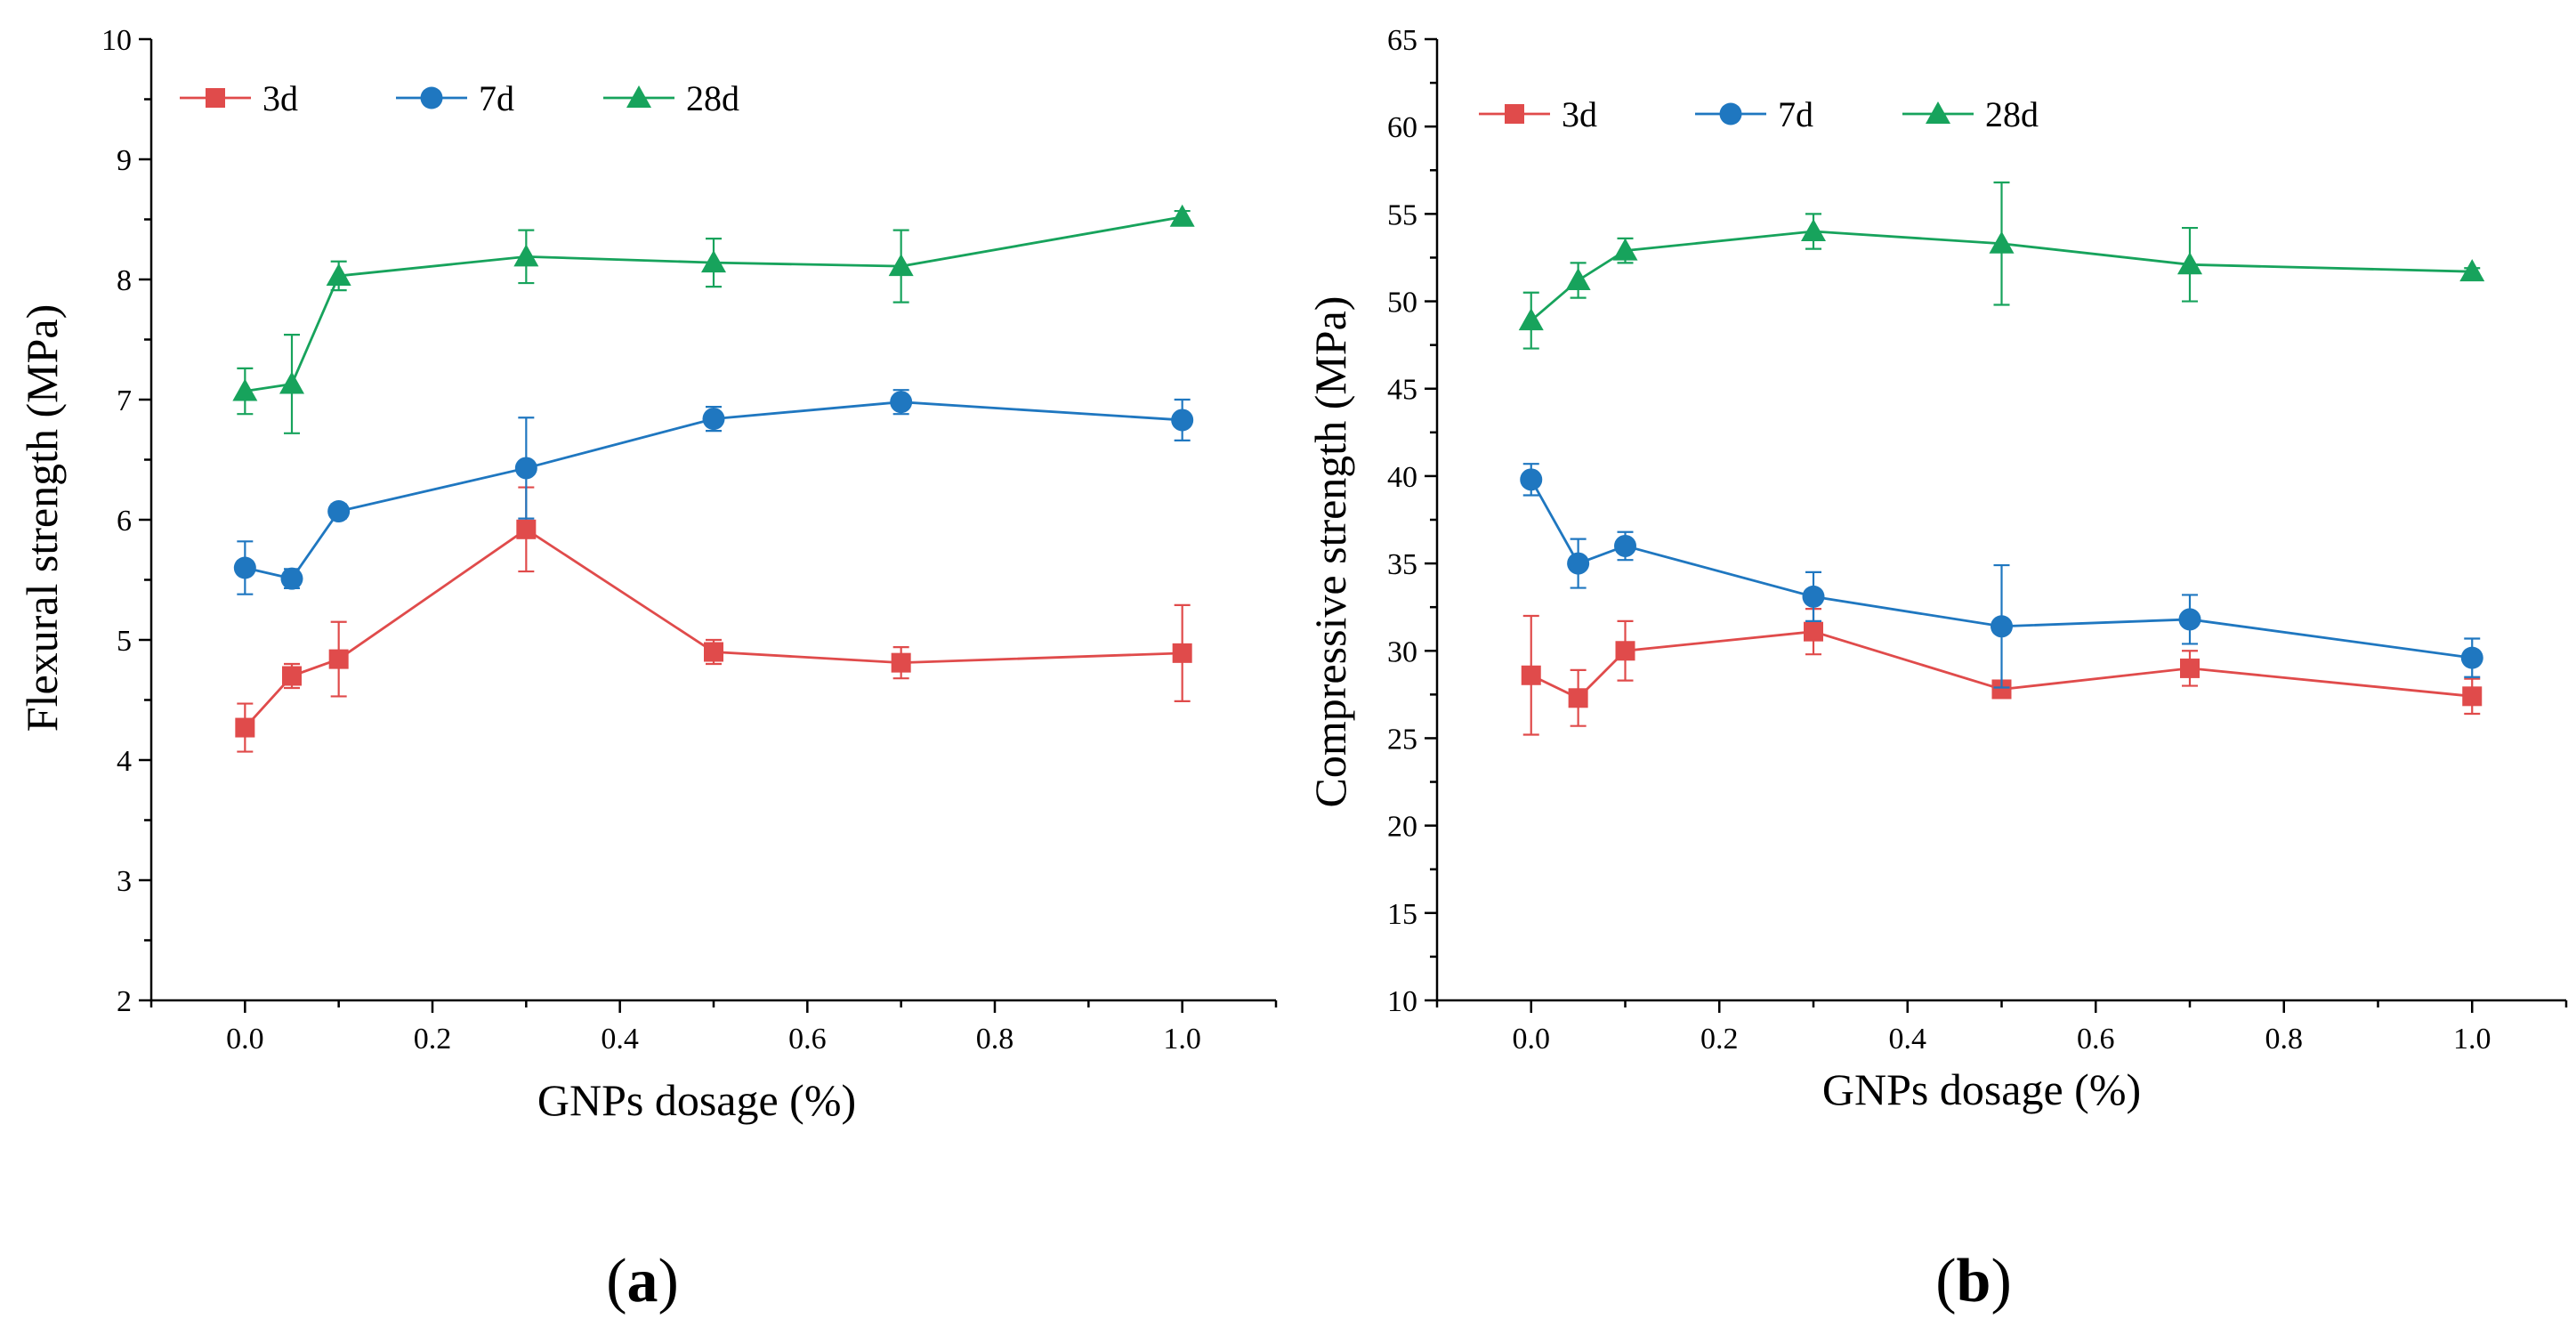 Image resolution: width=2576 pixels, height=1335 pixels. Describe the element at coordinates (807, 1040) in the screenshot. I see `panel-a-x-tick-label: 0.6` at that location.